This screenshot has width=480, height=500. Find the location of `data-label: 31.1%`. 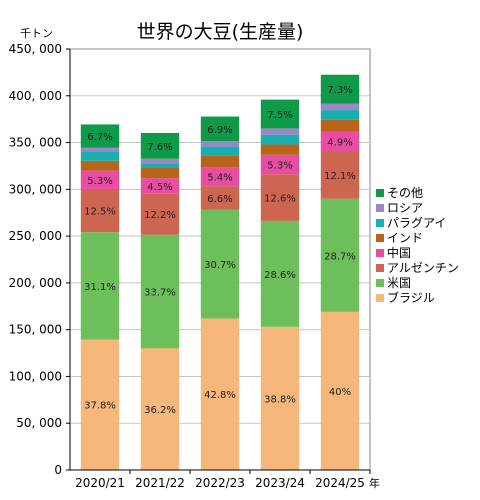

data-label: 31.1% is located at coordinates (100, 287).